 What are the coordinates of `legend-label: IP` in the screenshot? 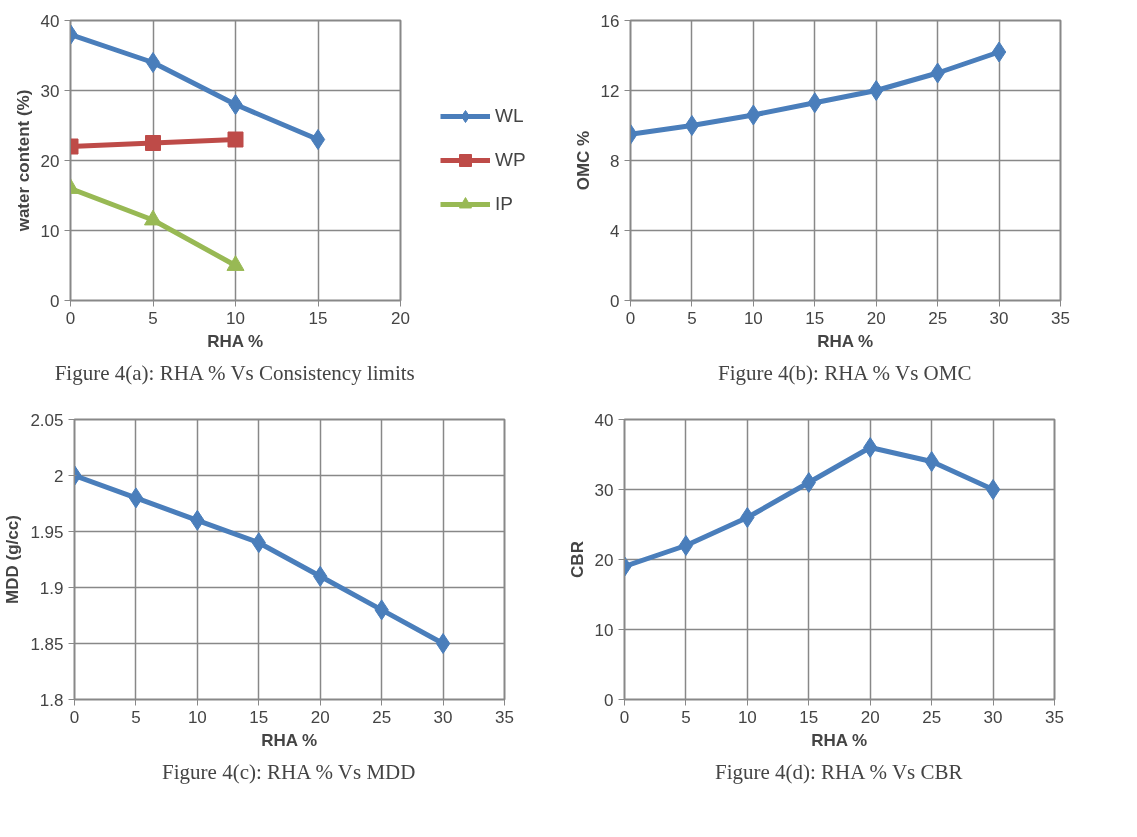 It's located at (504, 204).